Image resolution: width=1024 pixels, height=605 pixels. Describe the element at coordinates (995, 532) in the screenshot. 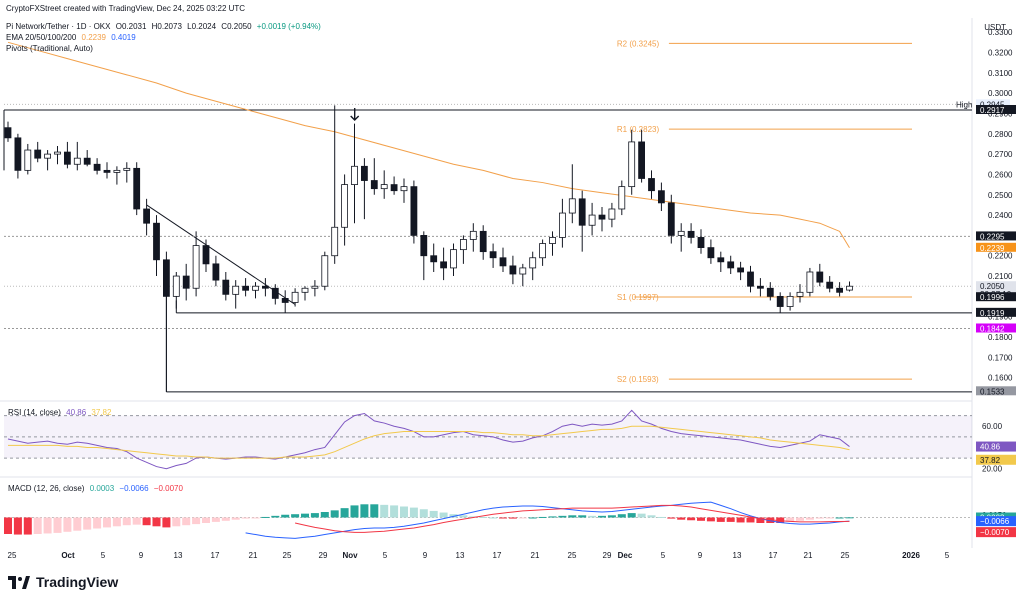

I see `macd-signal-tag: −0.0070` at that location.